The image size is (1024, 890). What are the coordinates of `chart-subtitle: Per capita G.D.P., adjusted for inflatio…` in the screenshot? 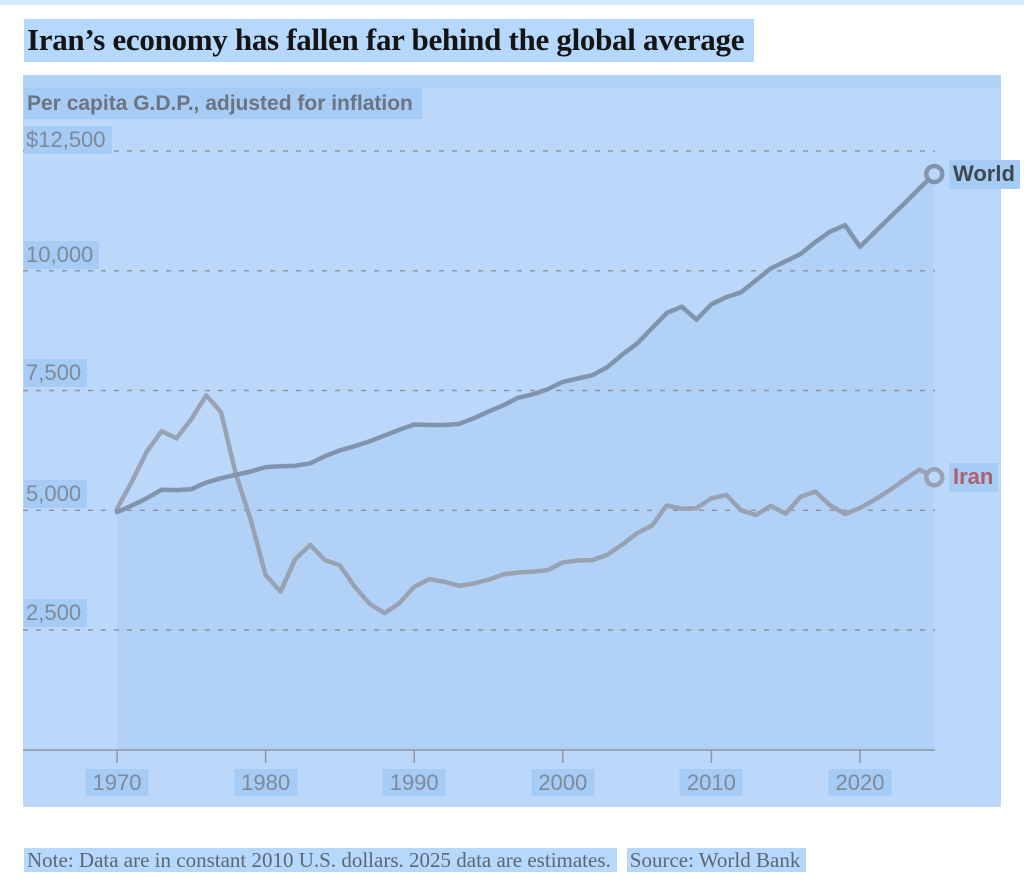 It's located at (223, 103).